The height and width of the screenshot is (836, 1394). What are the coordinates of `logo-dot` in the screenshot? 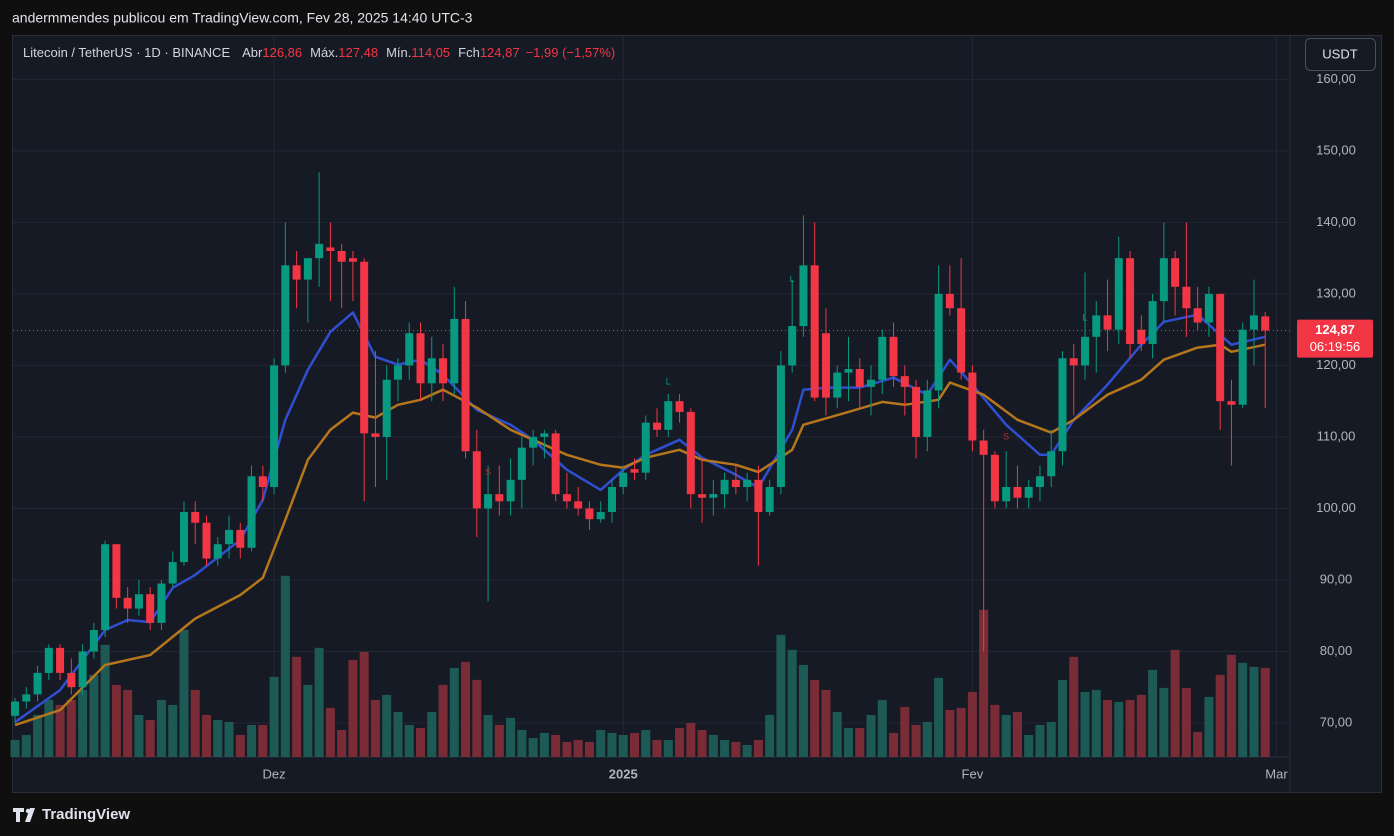 It's located at (28, 811).